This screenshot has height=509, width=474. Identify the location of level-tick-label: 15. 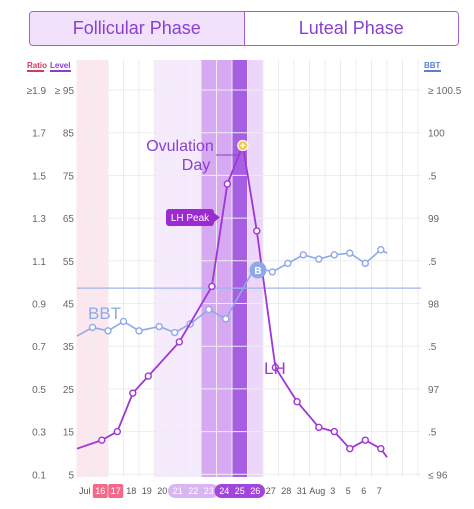
(69, 433).